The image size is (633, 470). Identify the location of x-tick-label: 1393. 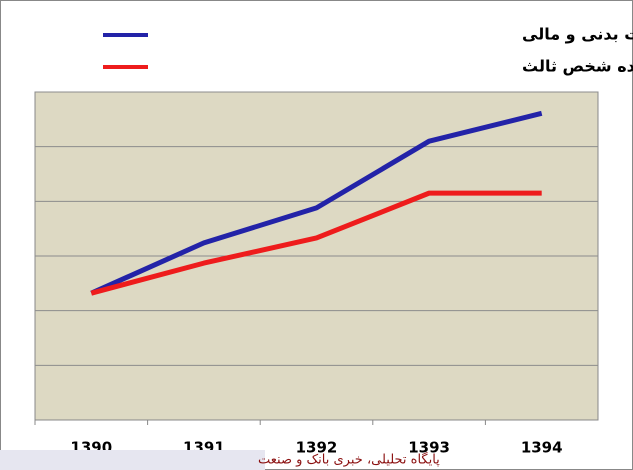
(429, 448).